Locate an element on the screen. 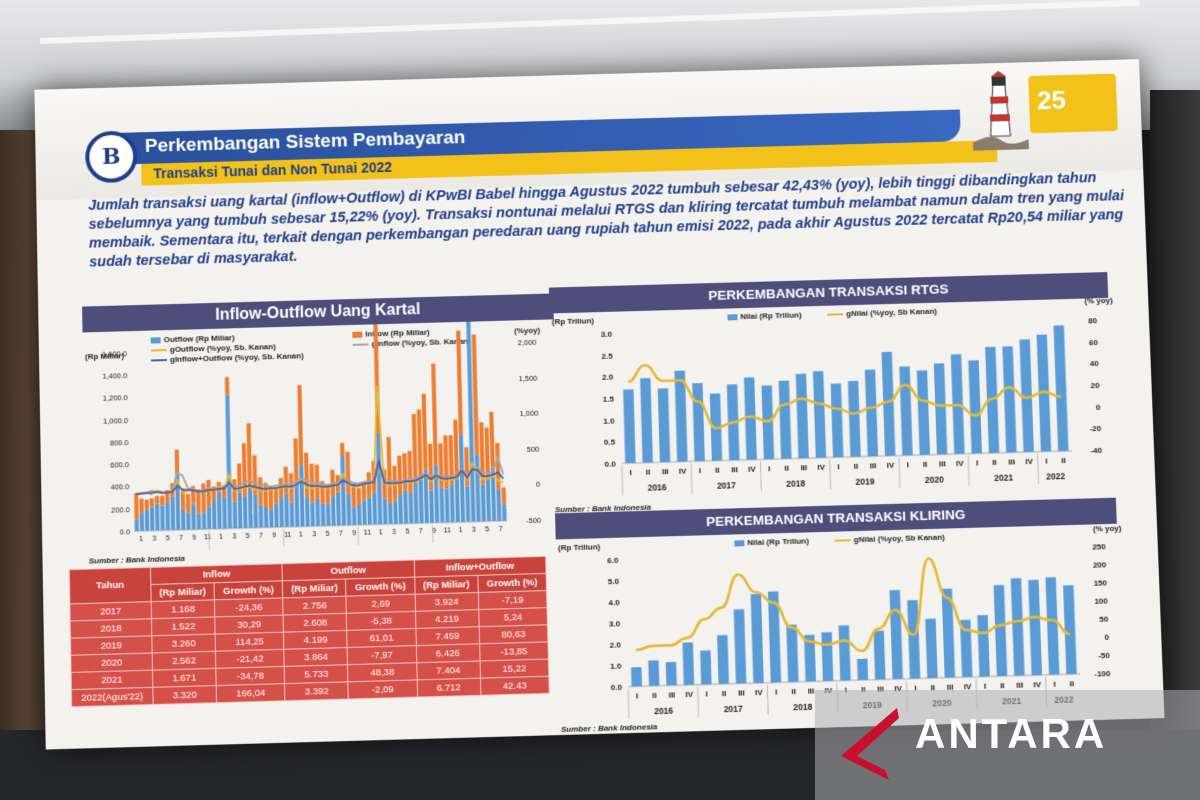  kartal-year-label: 2018 is located at coordinates (172, 551).